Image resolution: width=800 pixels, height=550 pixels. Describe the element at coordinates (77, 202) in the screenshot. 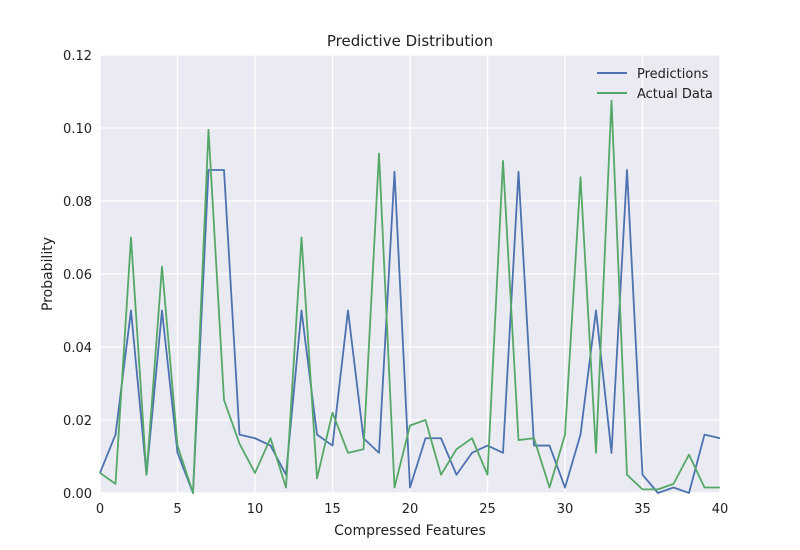

I see `y-tick-label: 0.08` at that location.